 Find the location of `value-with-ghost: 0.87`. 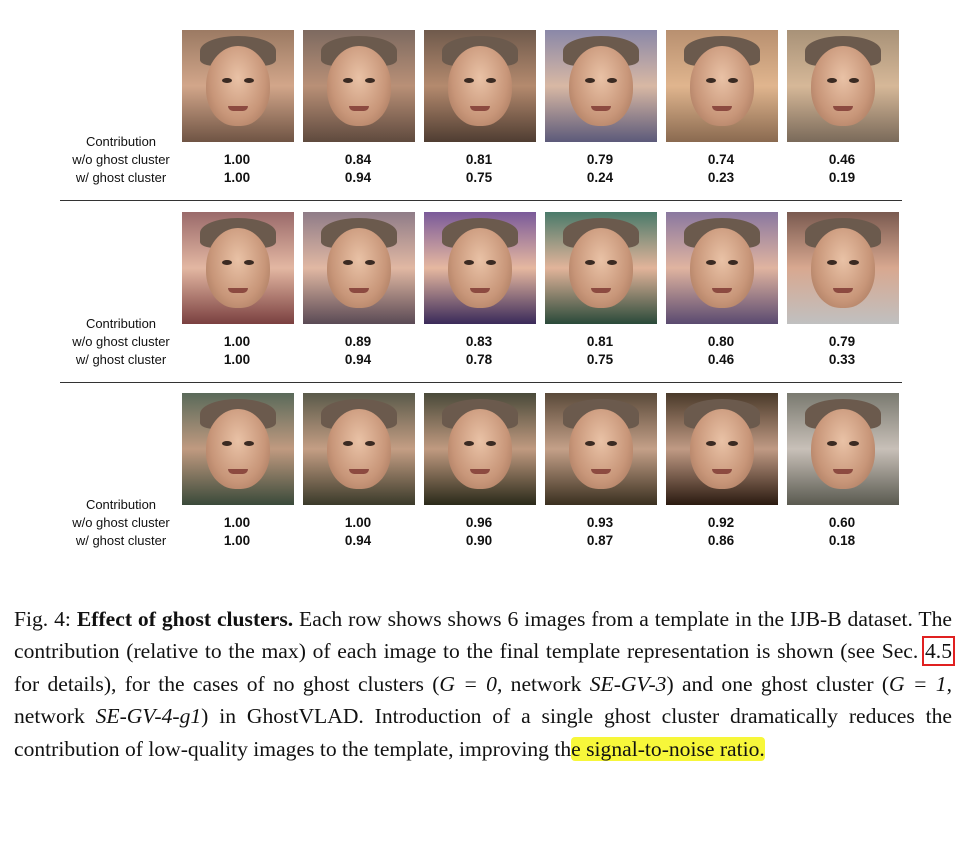

value-with-ghost: 0.87 is located at coordinates (600, 540).